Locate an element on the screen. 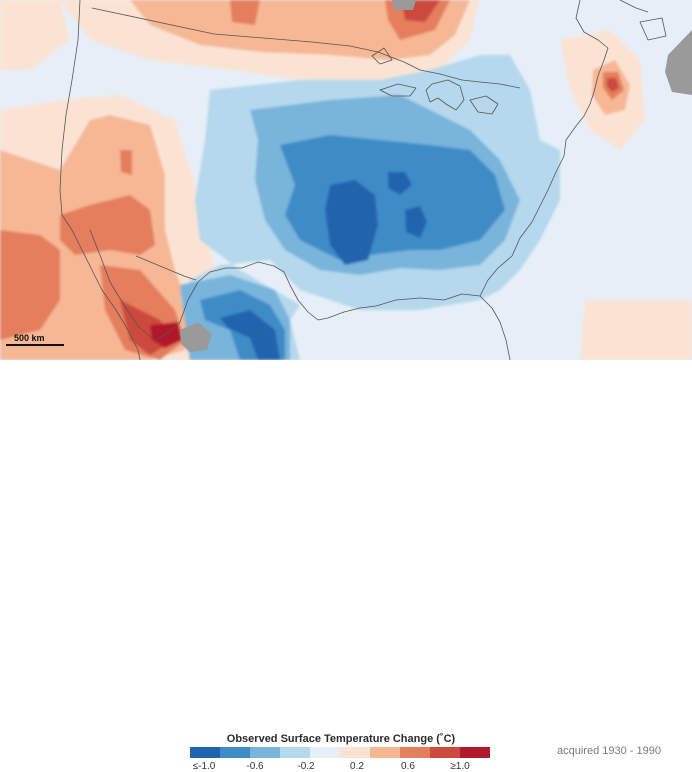 This screenshot has height=772, width=692. scale-bar: 500 km is located at coordinates (35, 339).